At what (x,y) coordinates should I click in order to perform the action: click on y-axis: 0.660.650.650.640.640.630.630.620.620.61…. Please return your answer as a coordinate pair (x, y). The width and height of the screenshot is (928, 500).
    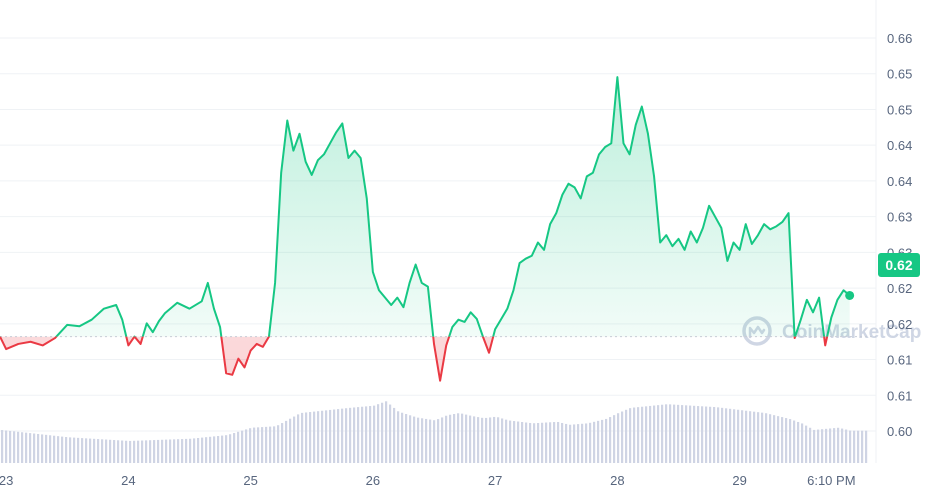
    Looking at the image, I should click on (899, 235).